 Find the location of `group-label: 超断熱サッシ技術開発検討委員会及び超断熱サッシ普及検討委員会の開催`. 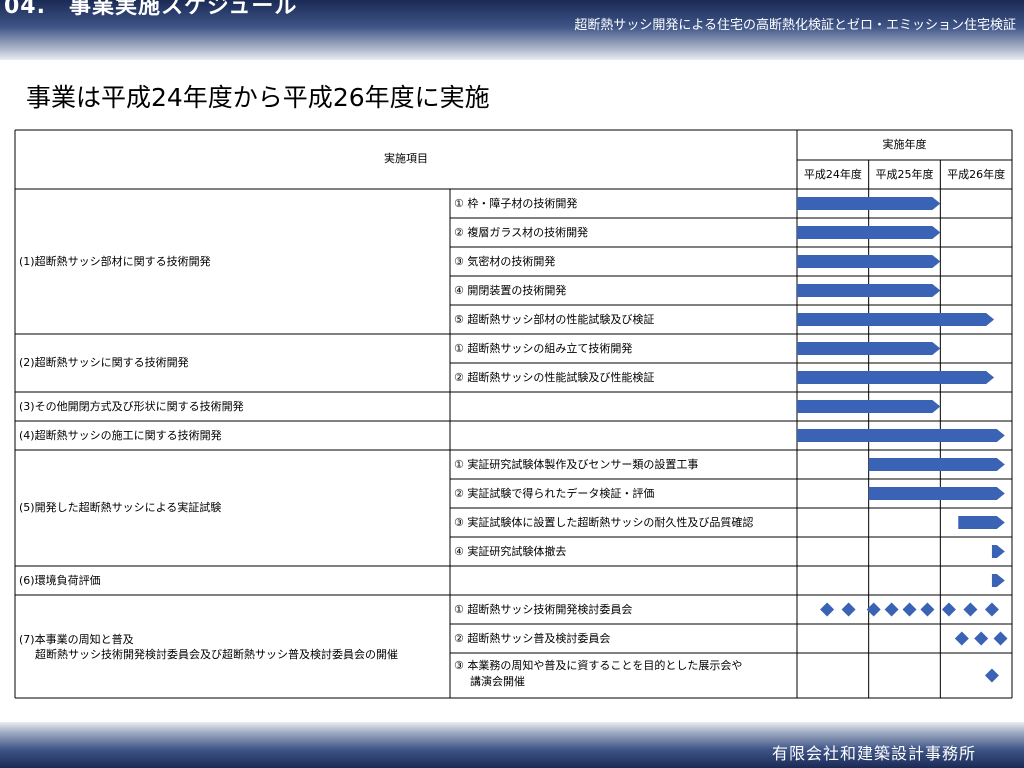

group-label: 超断熱サッシ技術開発検討委員会及び超断熱サッシ普及検討委員会の開催 is located at coordinates (216, 654).